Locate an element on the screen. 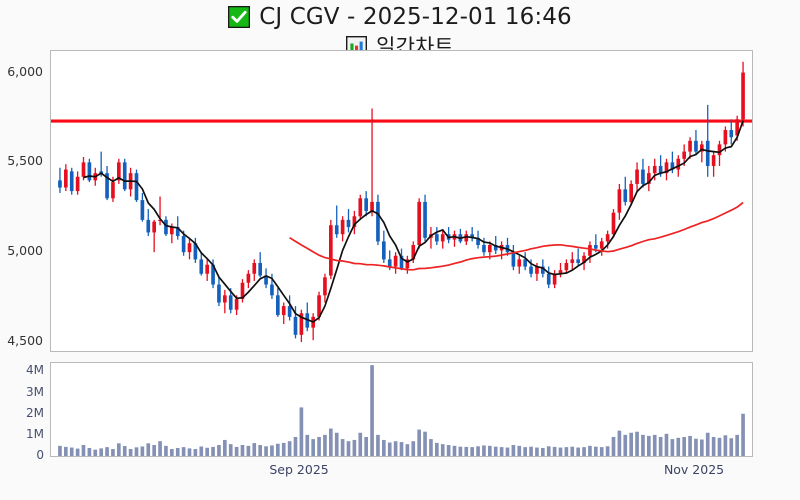  price-y-tick: 5,000 is located at coordinates (25, 251).